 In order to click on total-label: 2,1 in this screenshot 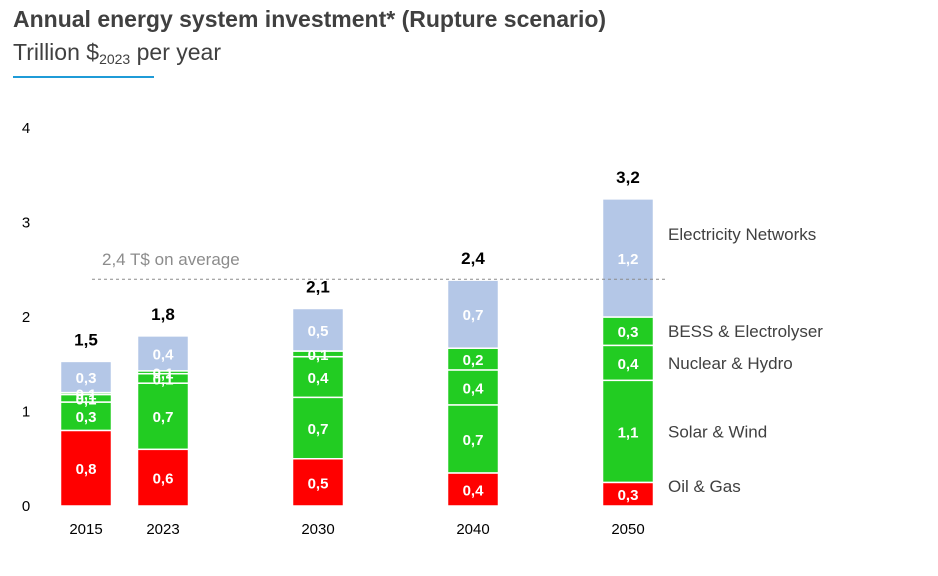, I will do `click(318, 286)`.